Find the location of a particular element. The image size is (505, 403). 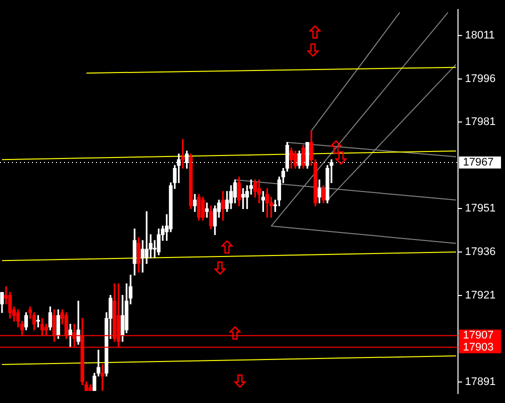

y-tick-label: 17981 is located at coordinates (480, 122).